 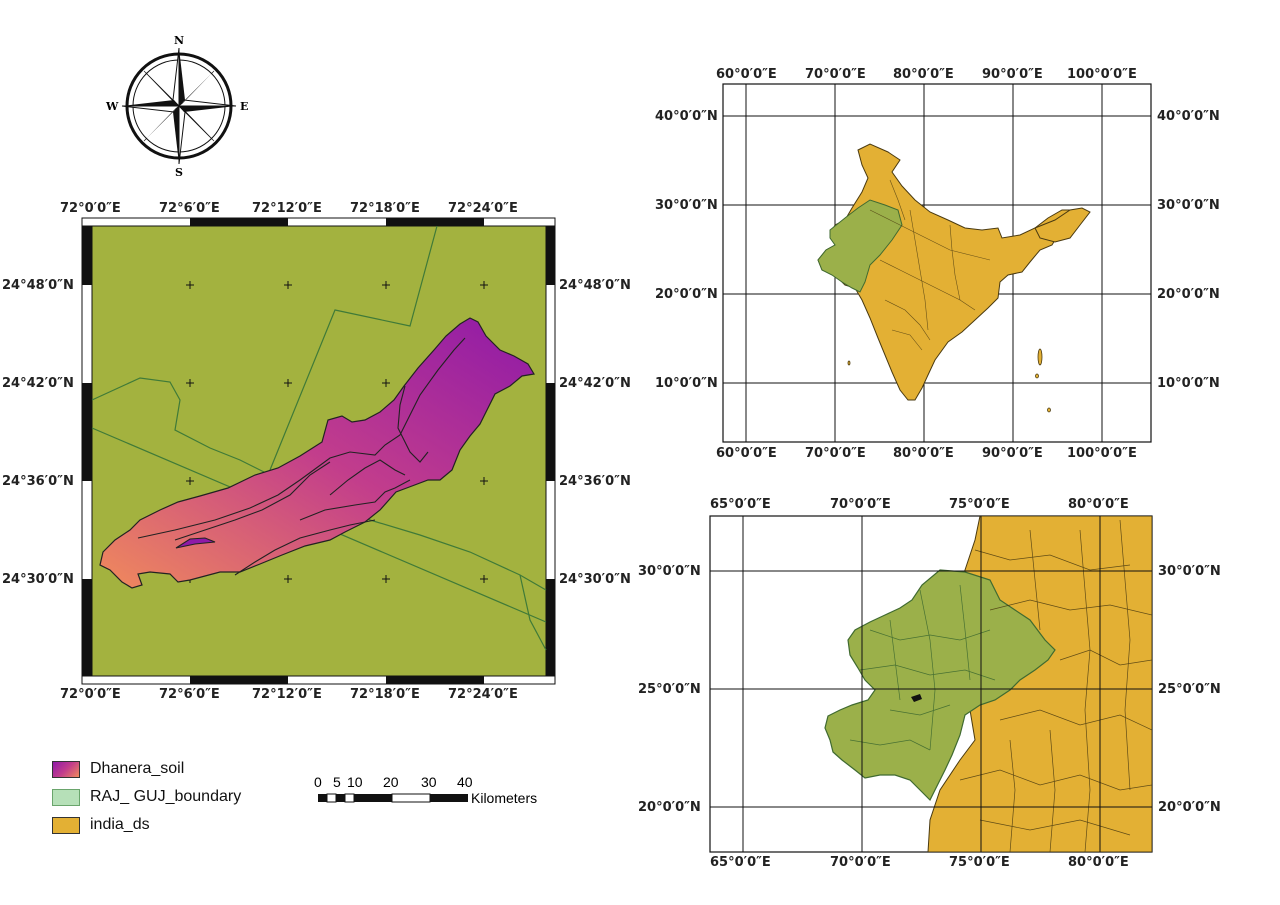 What do you see at coordinates (355, 782) in the screenshot?
I see `scale-tick-10: 10` at bounding box center [355, 782].